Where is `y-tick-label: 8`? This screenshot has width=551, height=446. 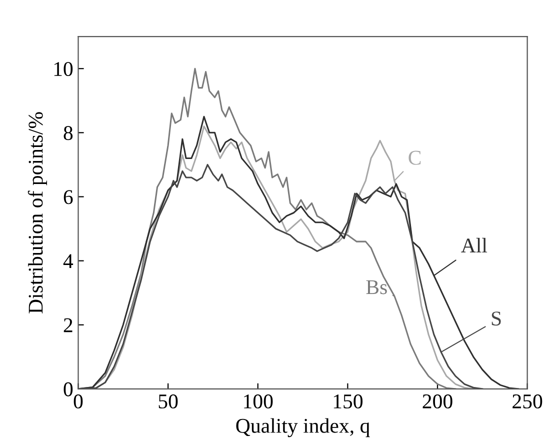 y-tick-label: 8 is located at coordinates (68, 133).